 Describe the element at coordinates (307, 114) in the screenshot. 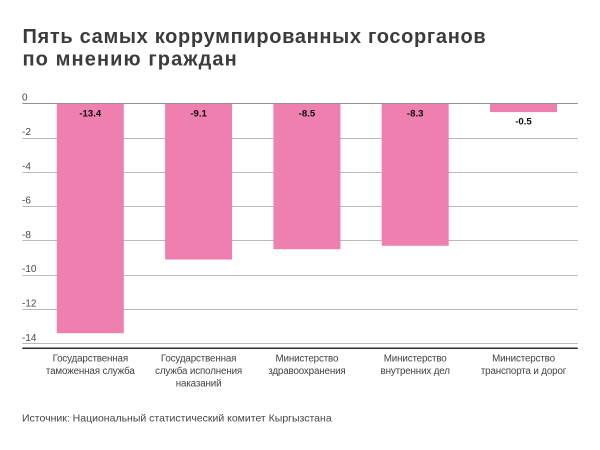

I see `svg-text: -8.5` at that location.